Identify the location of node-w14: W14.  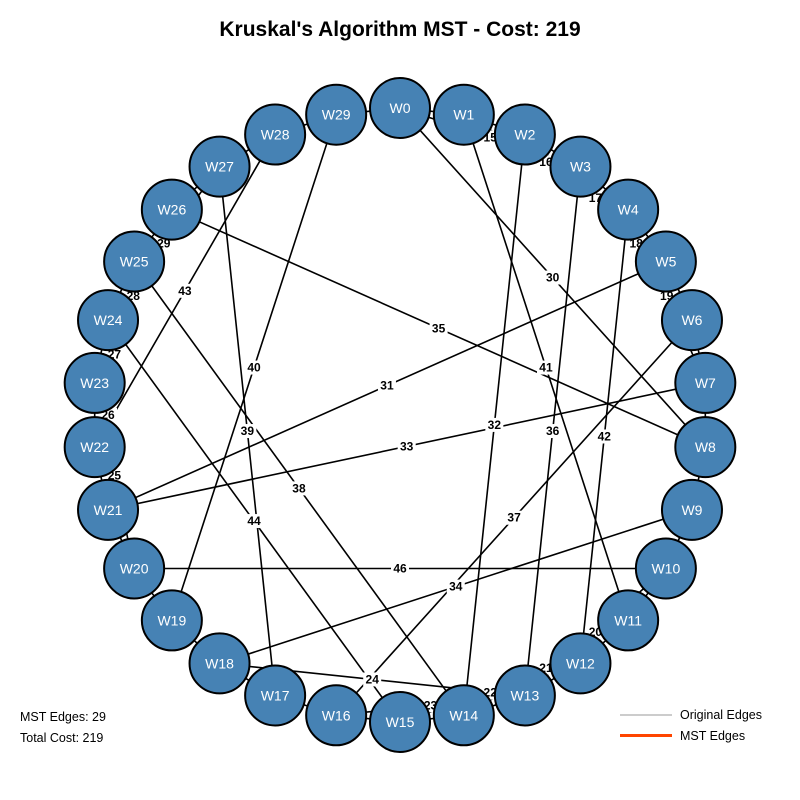
(463, 715).